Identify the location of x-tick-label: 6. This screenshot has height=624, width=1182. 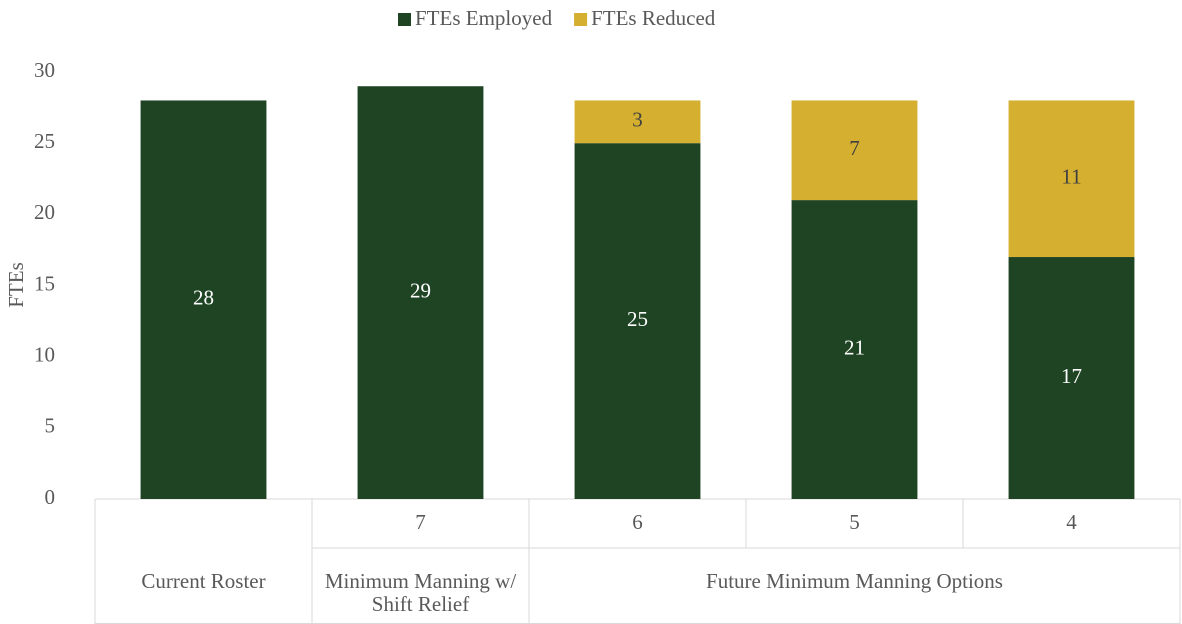
(637, 522).